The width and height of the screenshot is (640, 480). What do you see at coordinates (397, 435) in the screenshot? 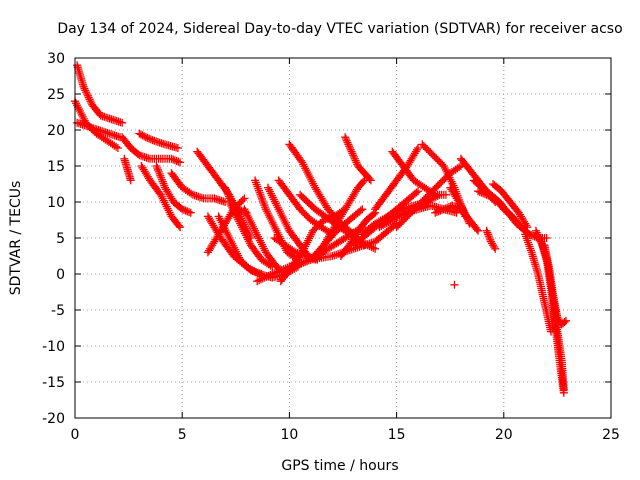
I see `x-tick-label: 15` at bounding box center [397, 435].